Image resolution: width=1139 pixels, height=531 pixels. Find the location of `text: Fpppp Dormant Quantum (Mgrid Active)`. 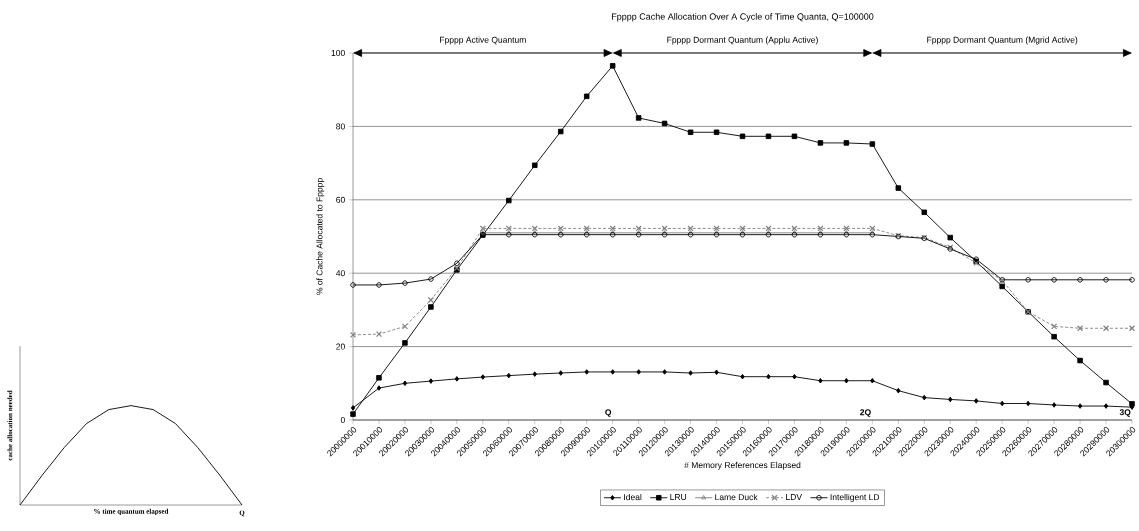

text: Fpppp Dormant Quantum (Mgrid Active) is located at coordinates (1002, 40).